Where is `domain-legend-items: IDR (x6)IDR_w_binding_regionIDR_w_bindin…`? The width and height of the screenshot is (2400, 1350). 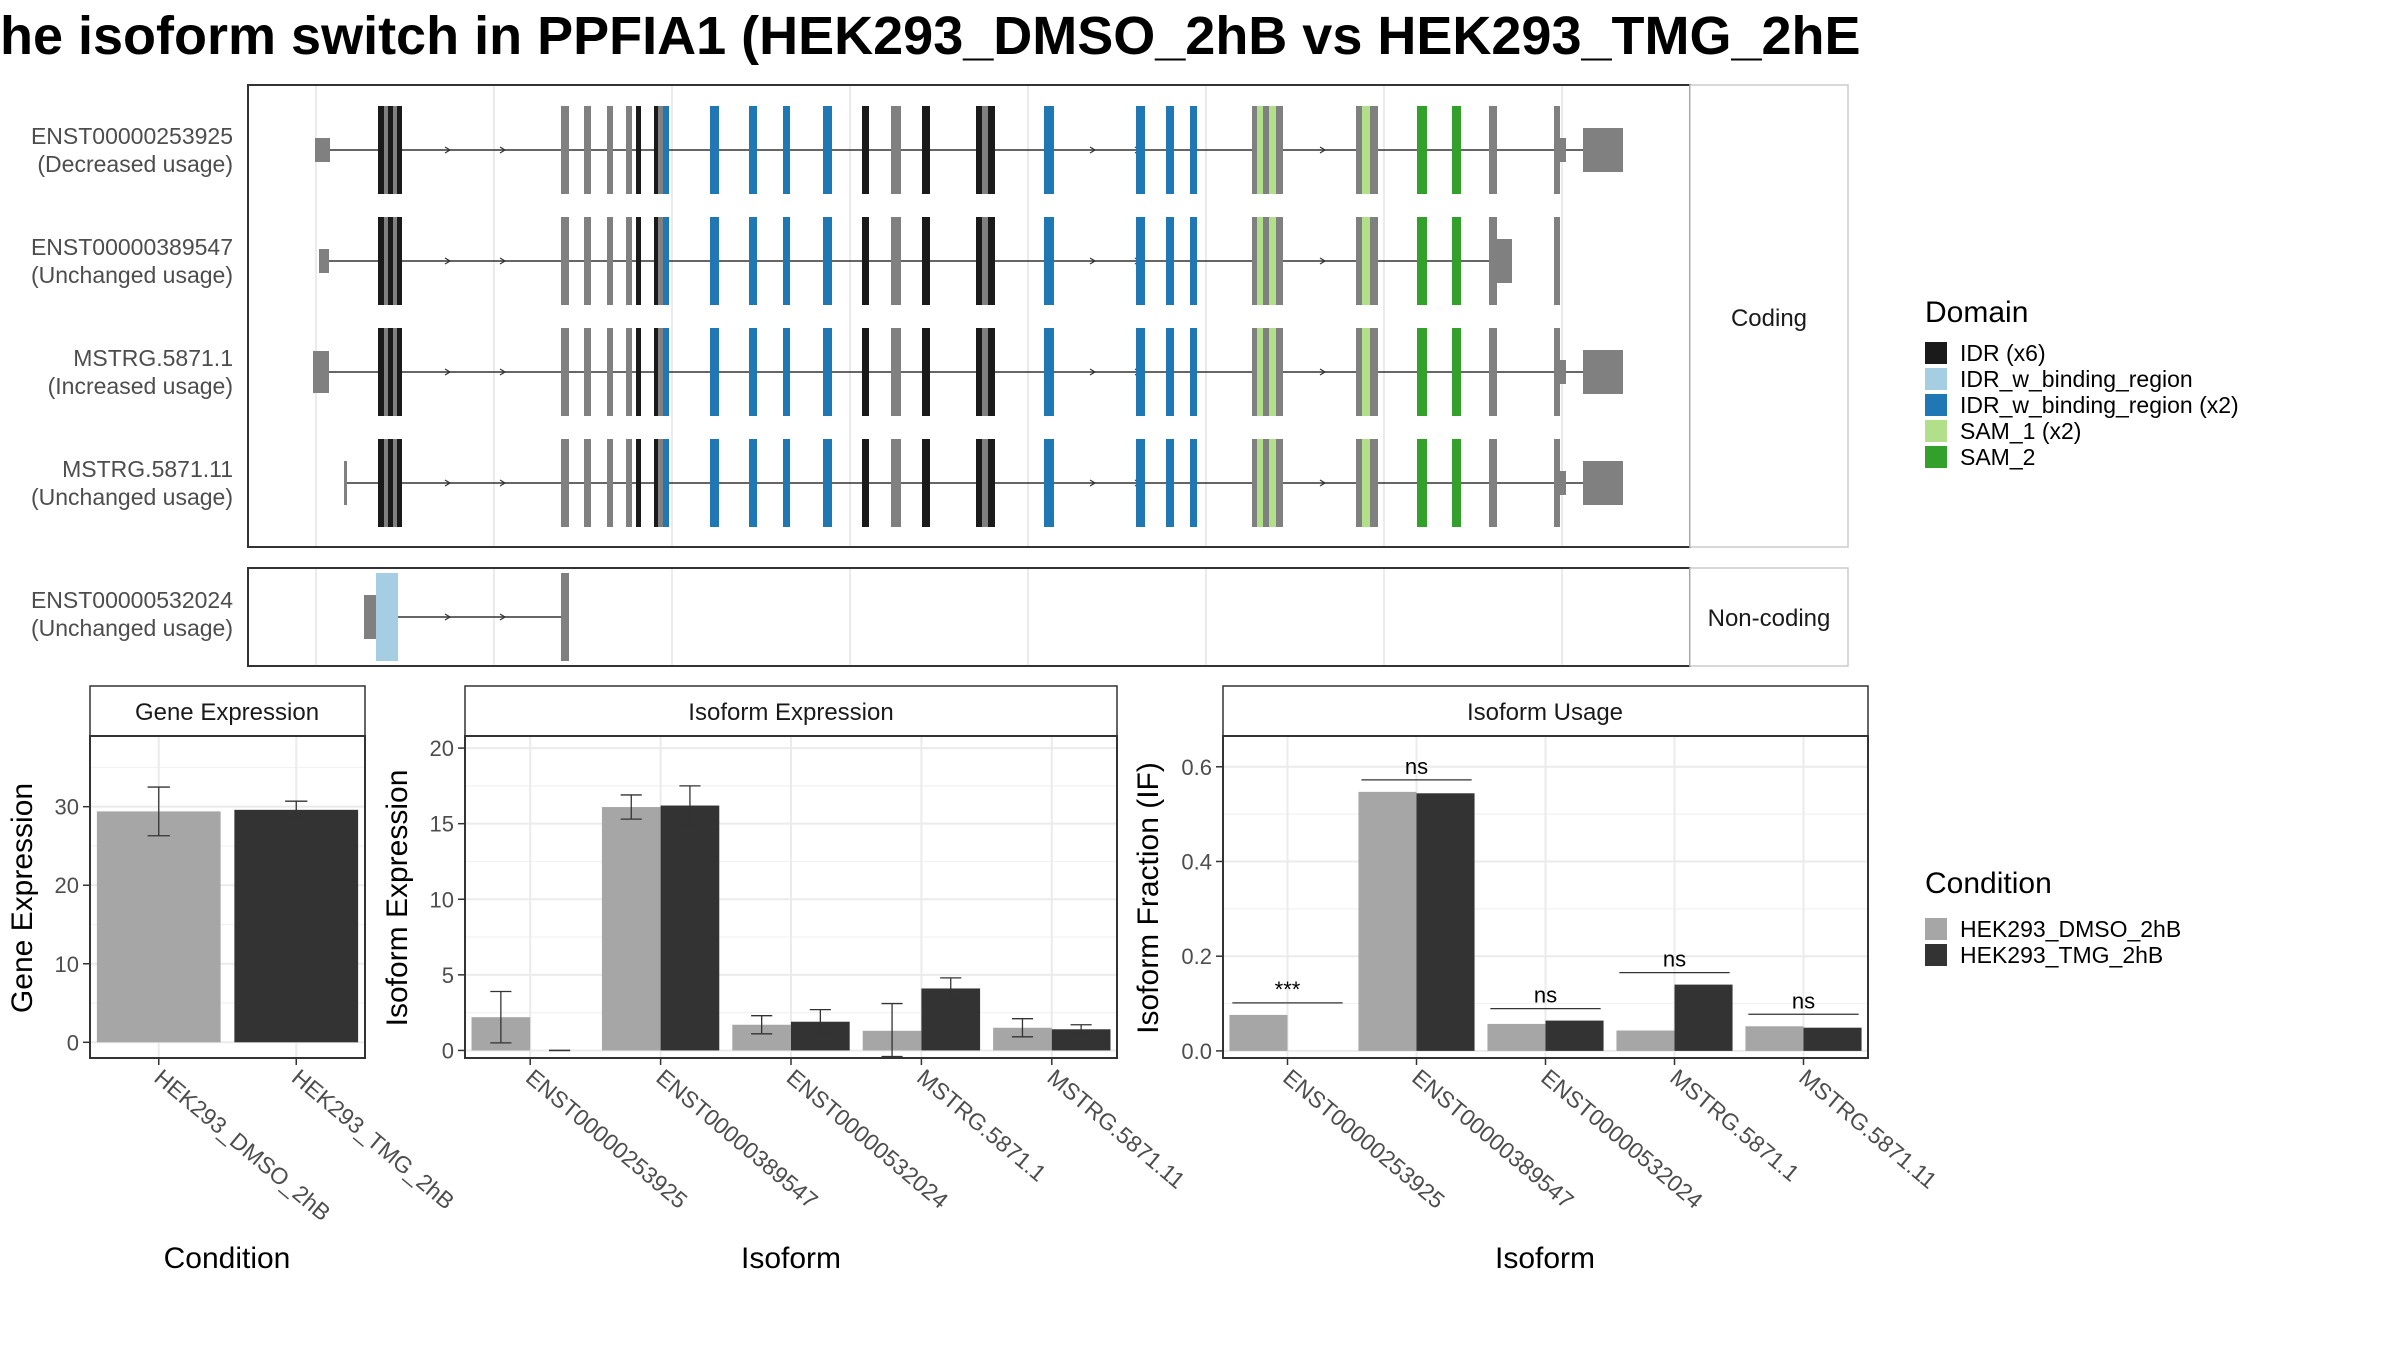
domain-legend-items: IDR (x6)IDR_w_binding_regionIDR_w_bindin… is located at coordinates (2082, 405).